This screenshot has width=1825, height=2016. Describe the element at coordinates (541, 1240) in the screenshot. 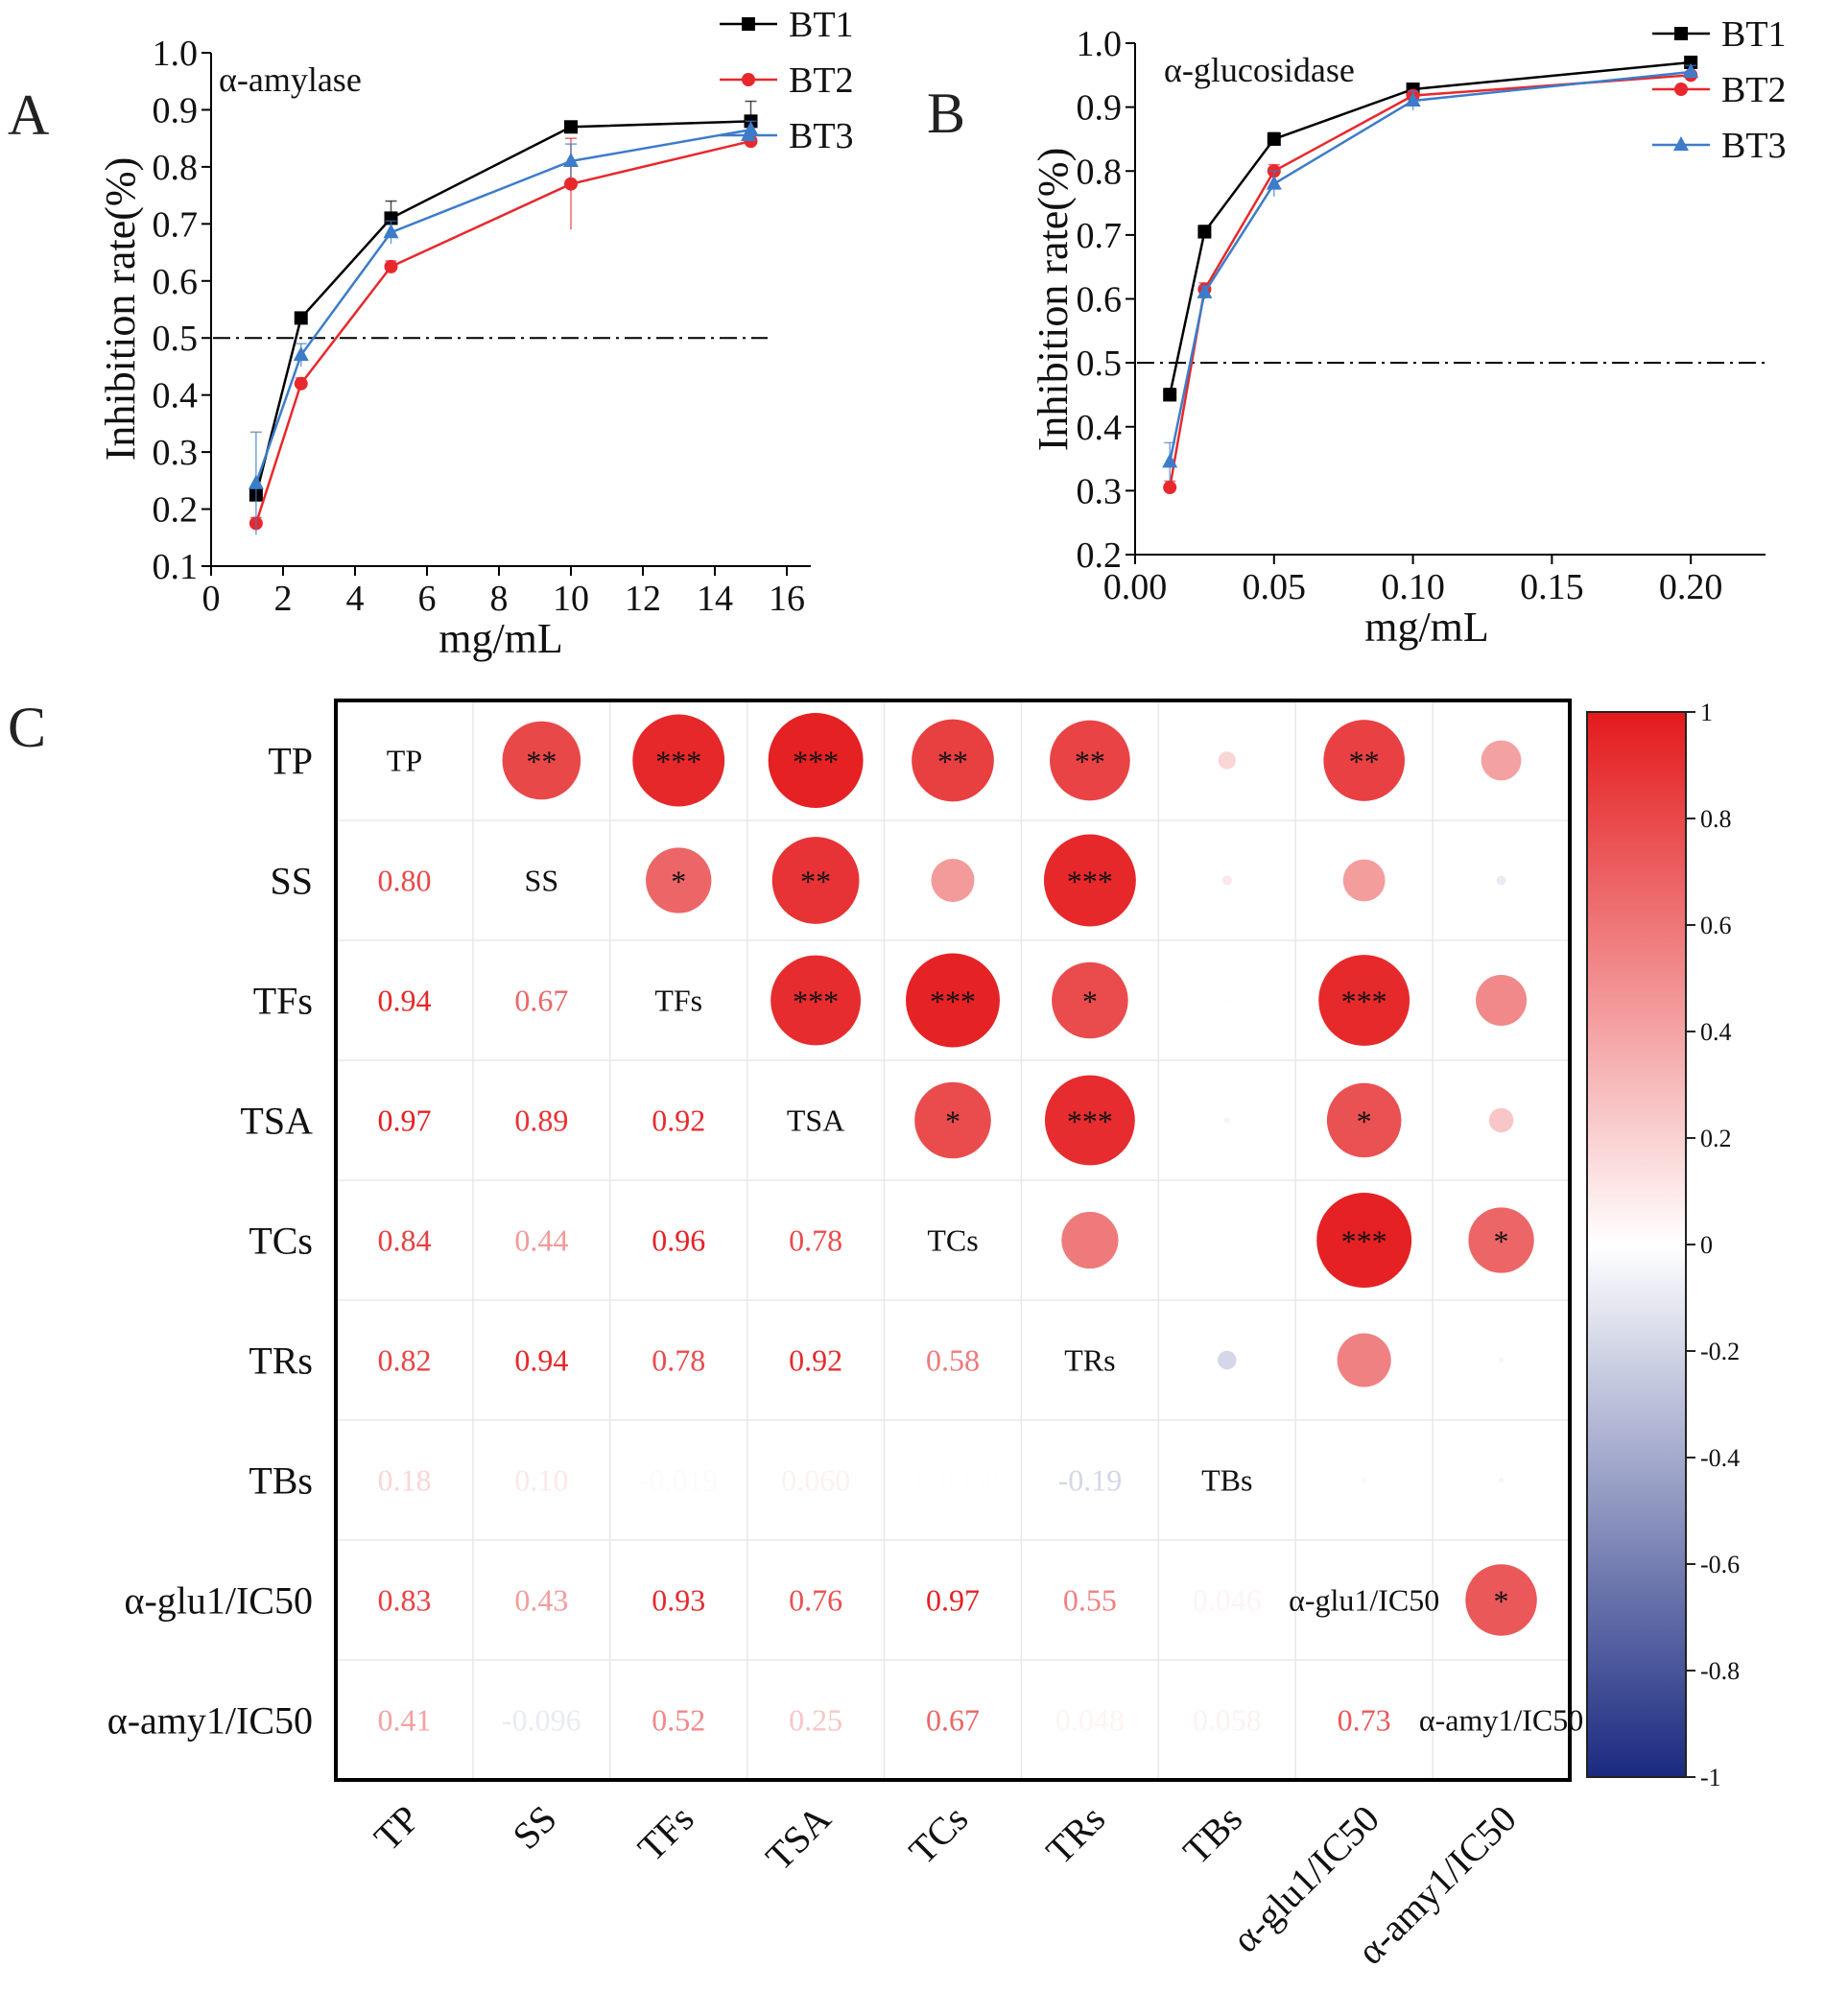

I see `correlation-value: 0.44` at that location.